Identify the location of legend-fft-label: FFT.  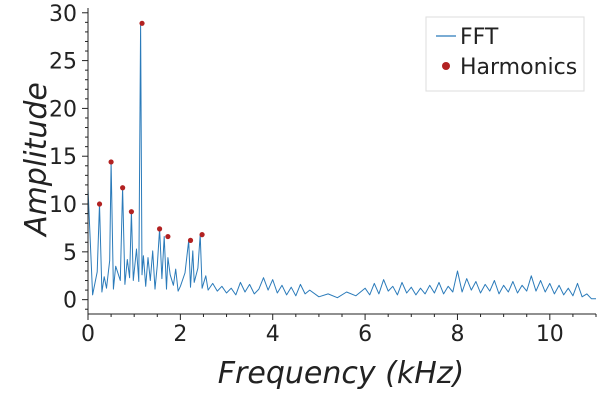
(479, 37).